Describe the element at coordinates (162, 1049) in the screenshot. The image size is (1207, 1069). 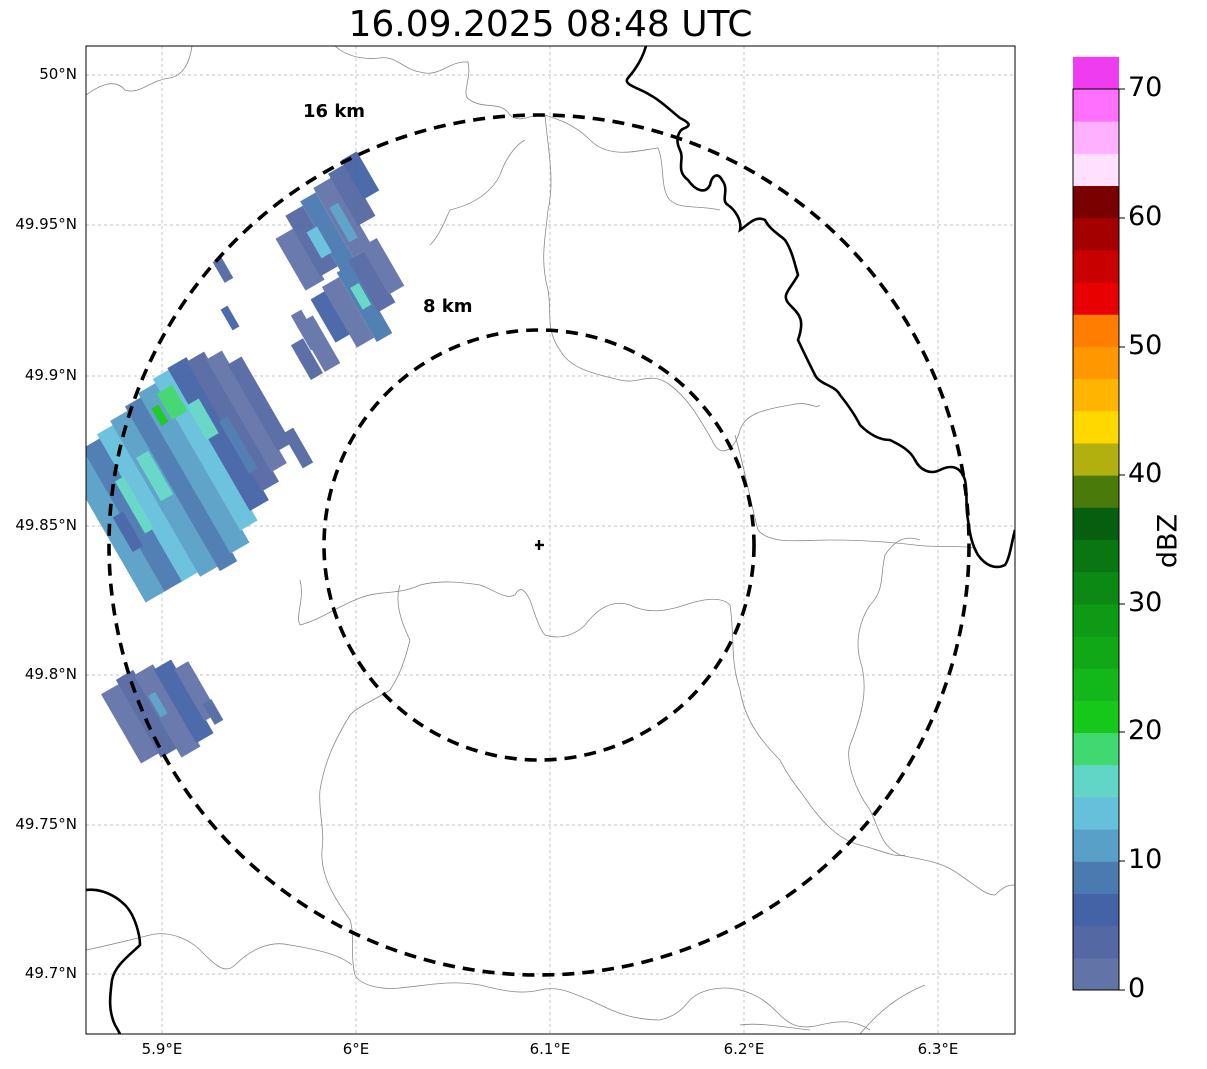
I see `lon-tick-label: 5.9°E` at that location.